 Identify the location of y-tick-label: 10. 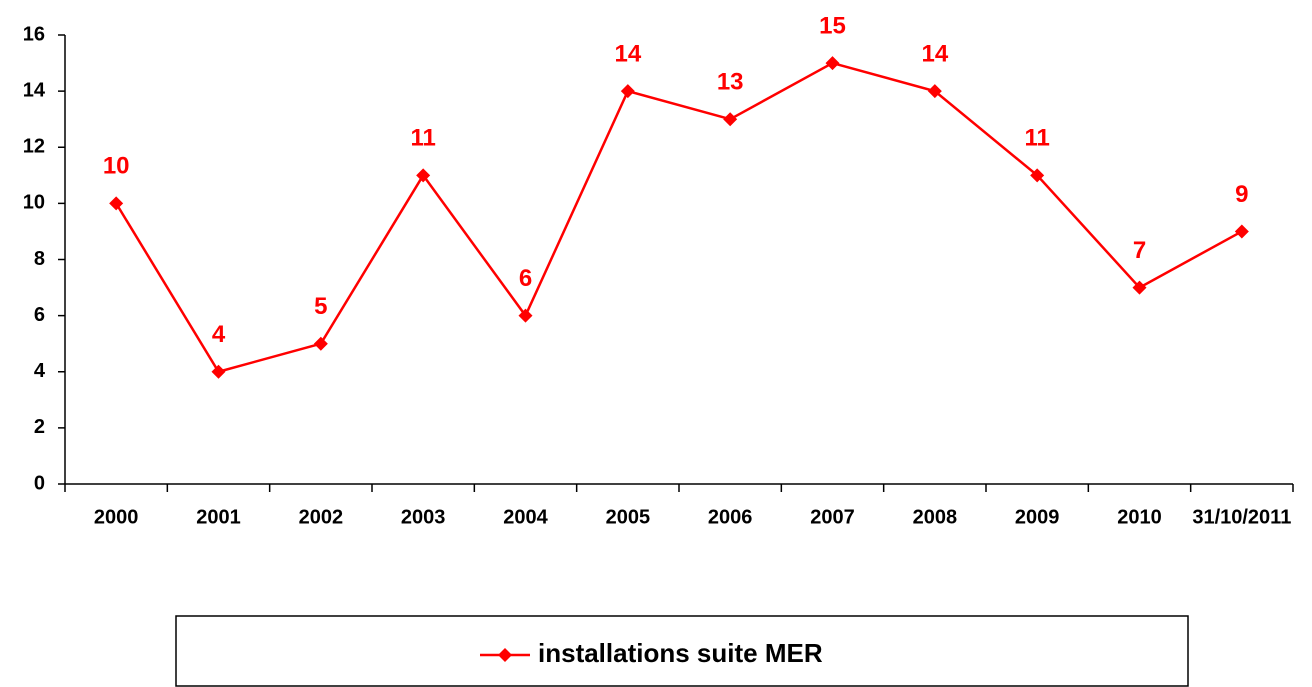
(34, 203).